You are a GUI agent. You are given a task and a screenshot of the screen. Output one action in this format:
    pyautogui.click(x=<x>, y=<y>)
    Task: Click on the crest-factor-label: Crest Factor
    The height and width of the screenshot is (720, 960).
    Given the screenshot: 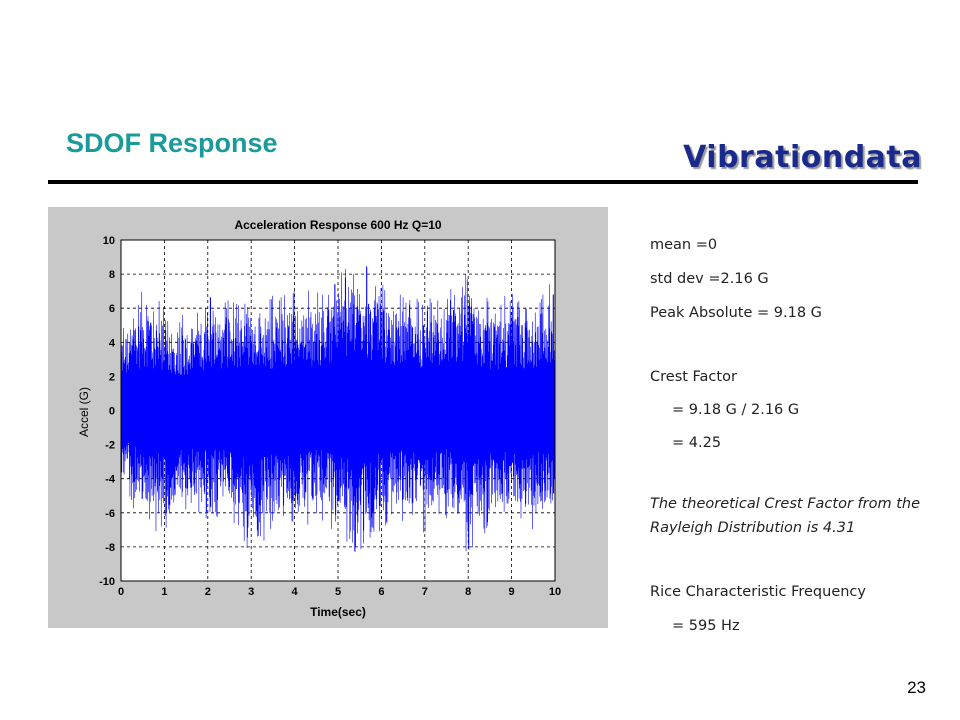 What is the action you would take?
    pyautogui.click(x=693, y=377)
    